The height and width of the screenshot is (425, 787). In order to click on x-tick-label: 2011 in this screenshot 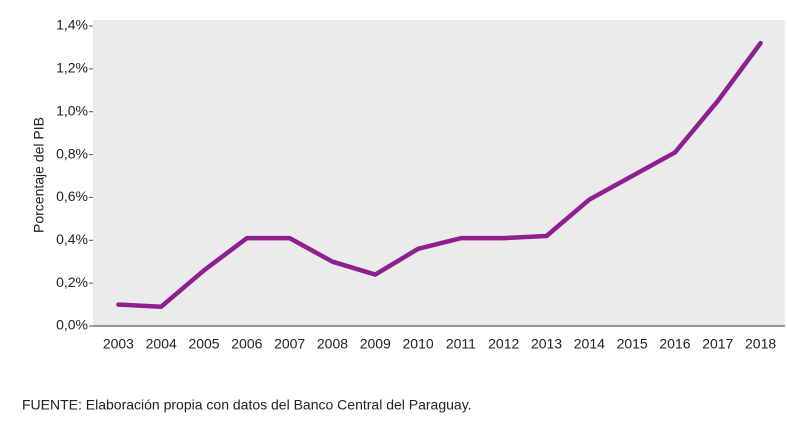, I will do `click(461, 344)`.